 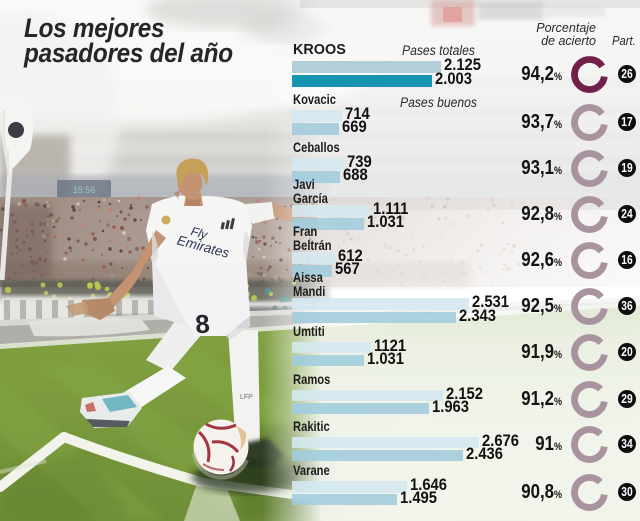 I want to click on svg-text: Fly, so click(x=199, y=233).